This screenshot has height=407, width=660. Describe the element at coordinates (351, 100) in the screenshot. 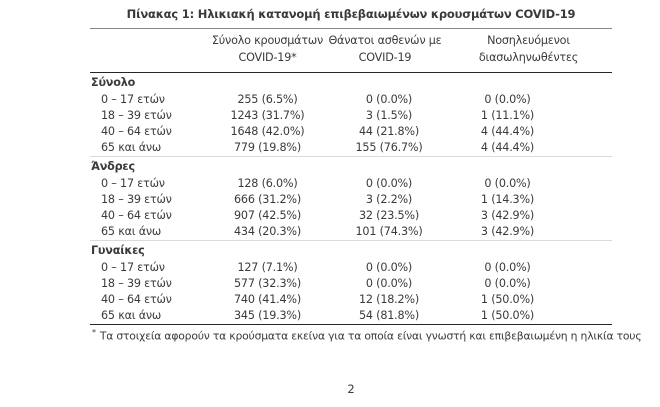

I see `table-row: 0 – 17 ετών 255 (6.5%) 0 (0.0%) 0 (0.0%)` at that location.